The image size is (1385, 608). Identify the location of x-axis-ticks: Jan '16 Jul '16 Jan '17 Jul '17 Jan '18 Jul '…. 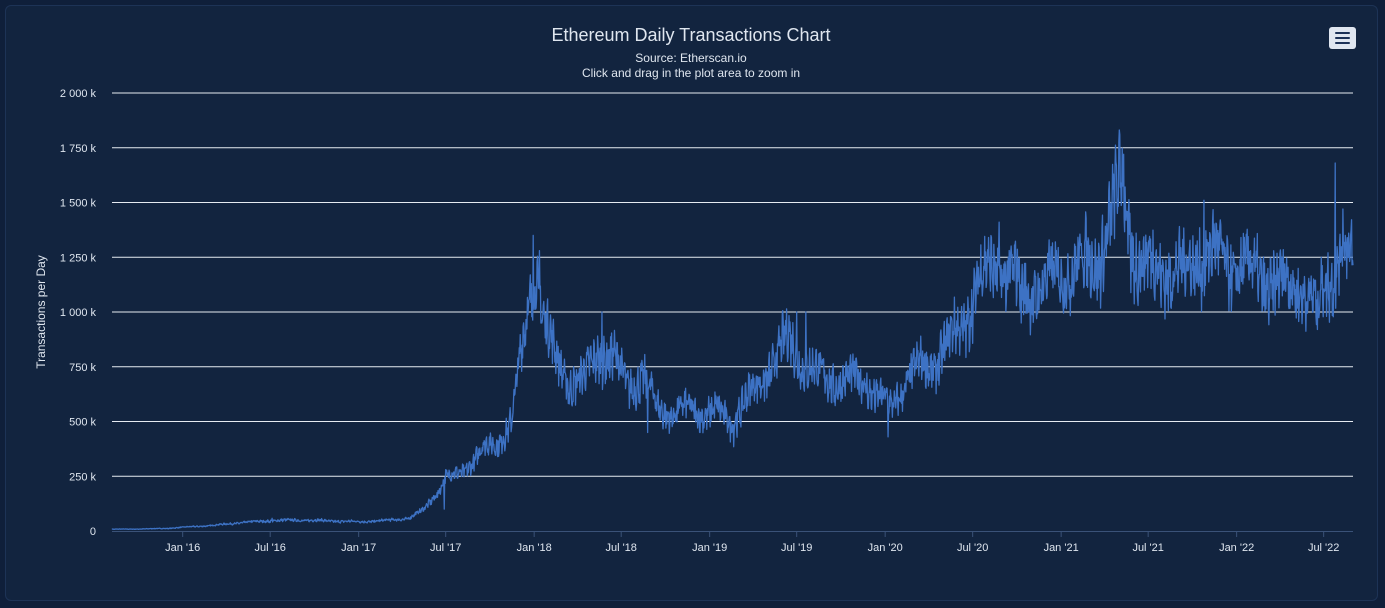
(752, 542).